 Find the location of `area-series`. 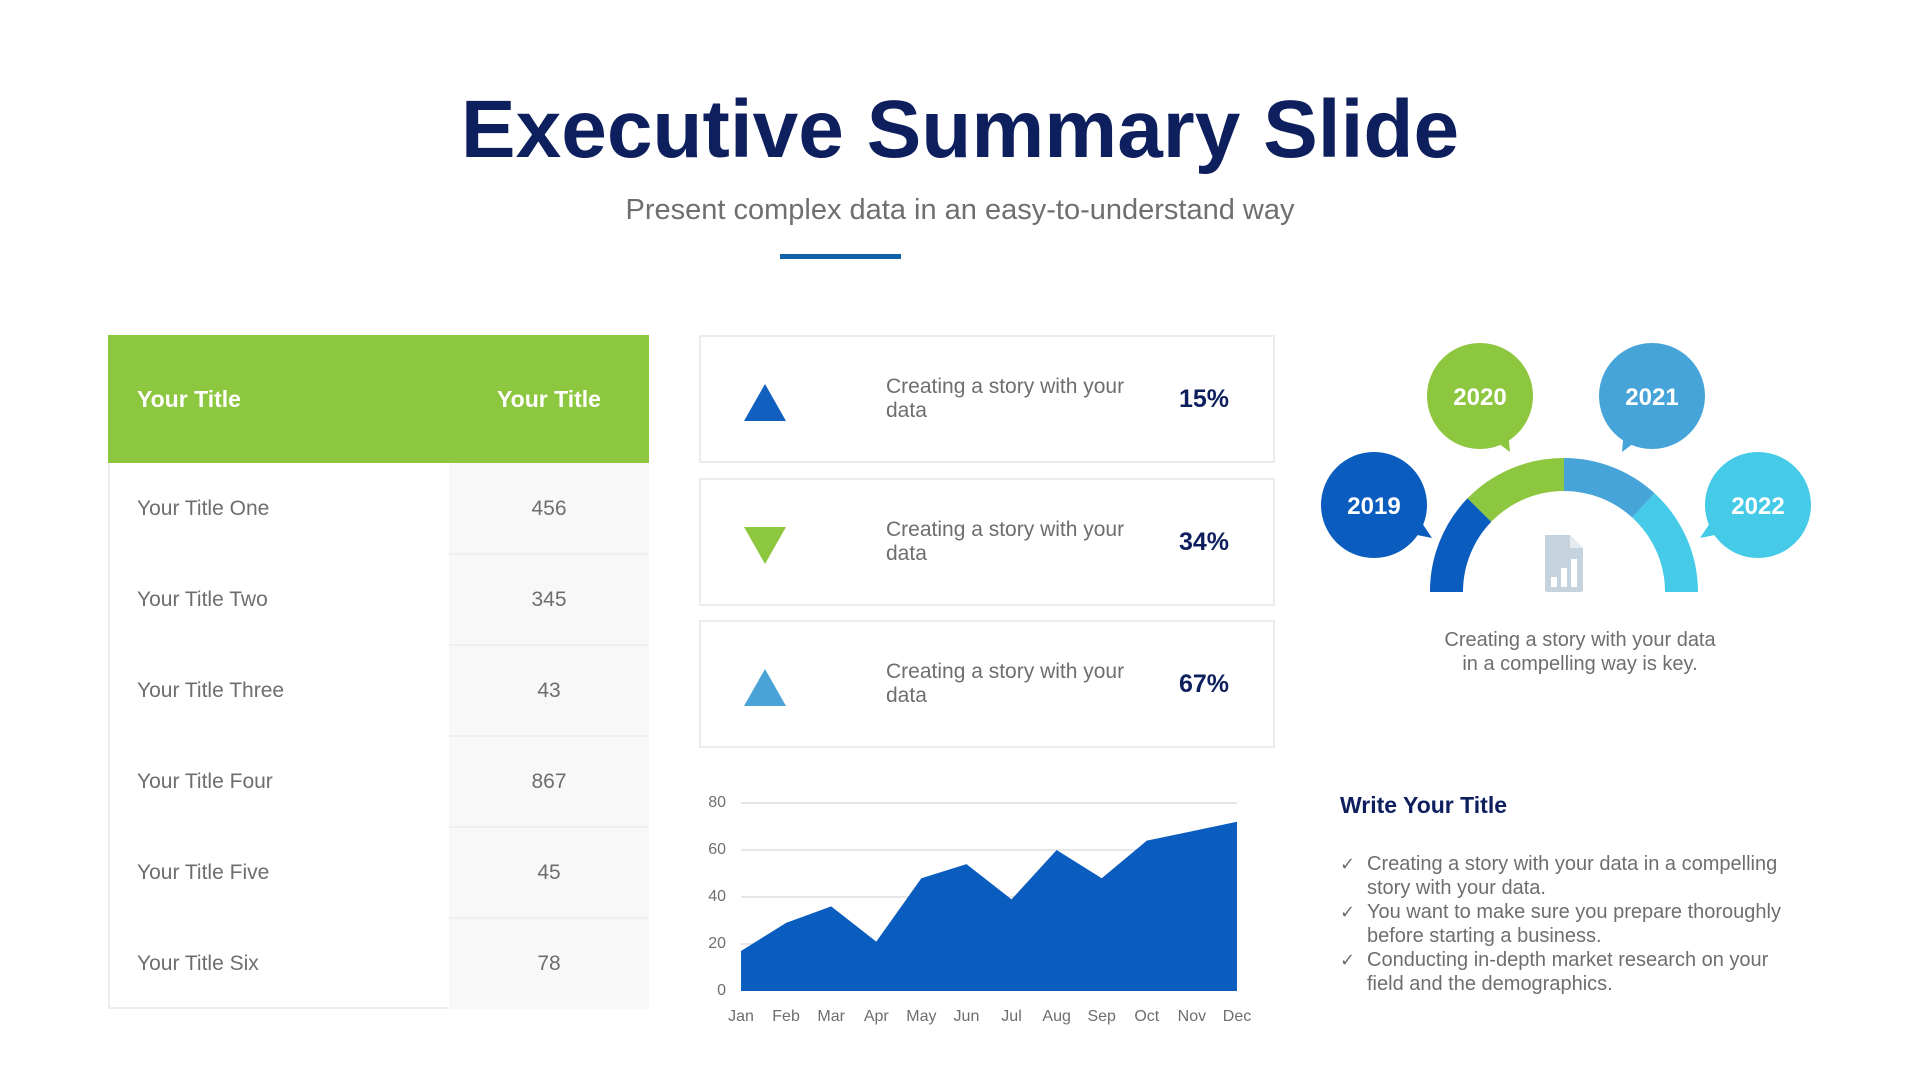

area-series is located at coordinates (989, 906).